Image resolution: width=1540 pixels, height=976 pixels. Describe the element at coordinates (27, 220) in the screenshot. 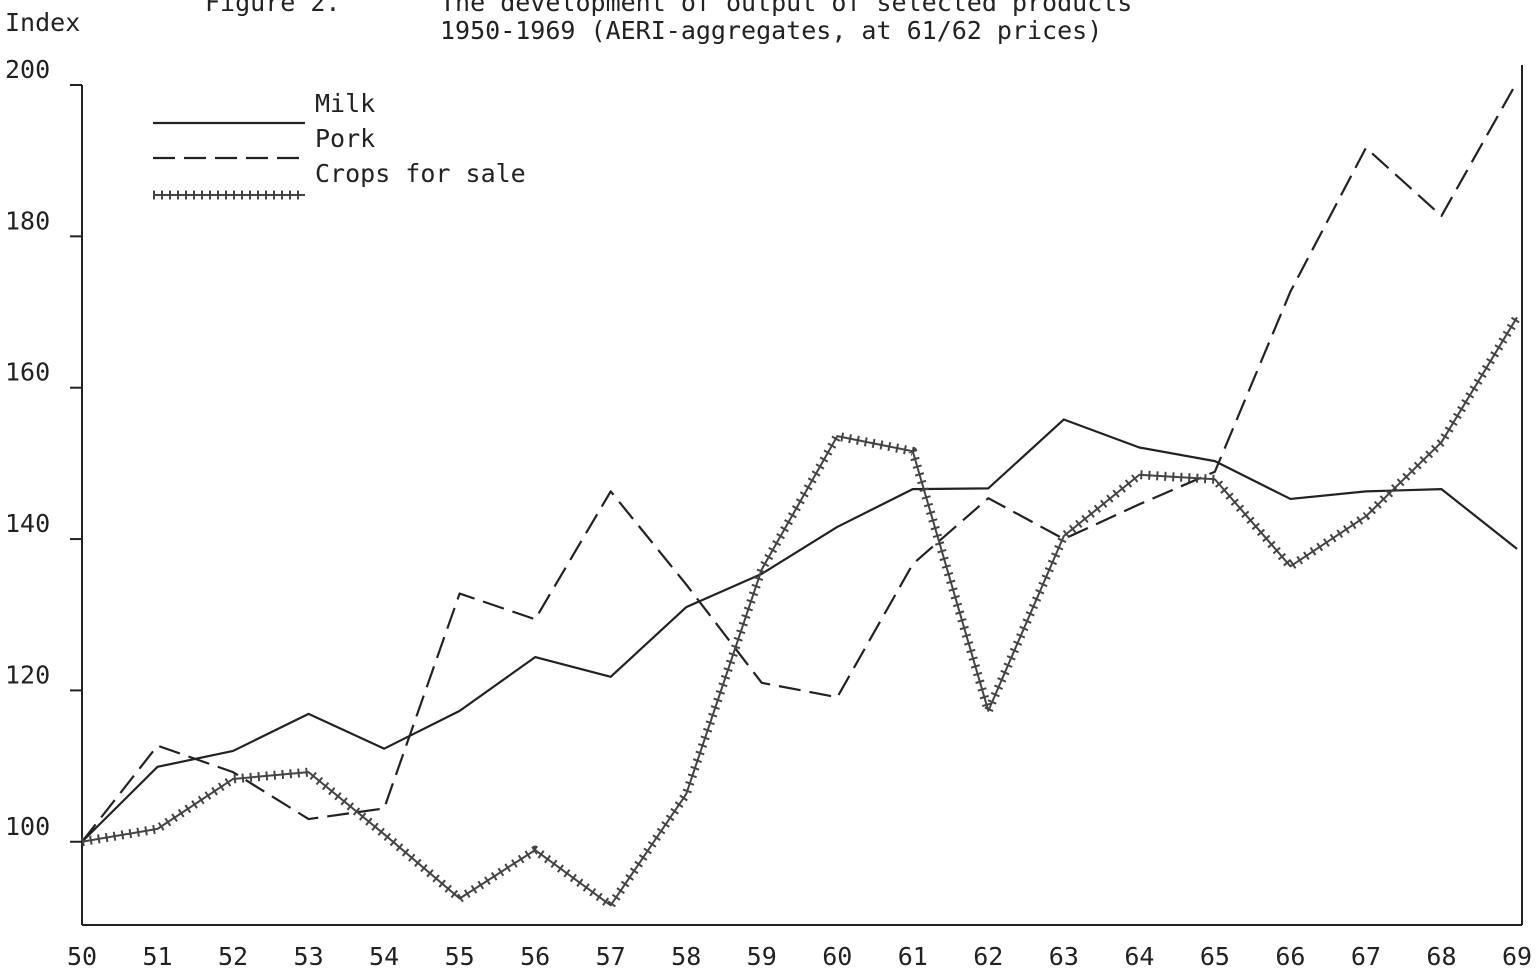

I see `y-tick-label: 180` at that location.